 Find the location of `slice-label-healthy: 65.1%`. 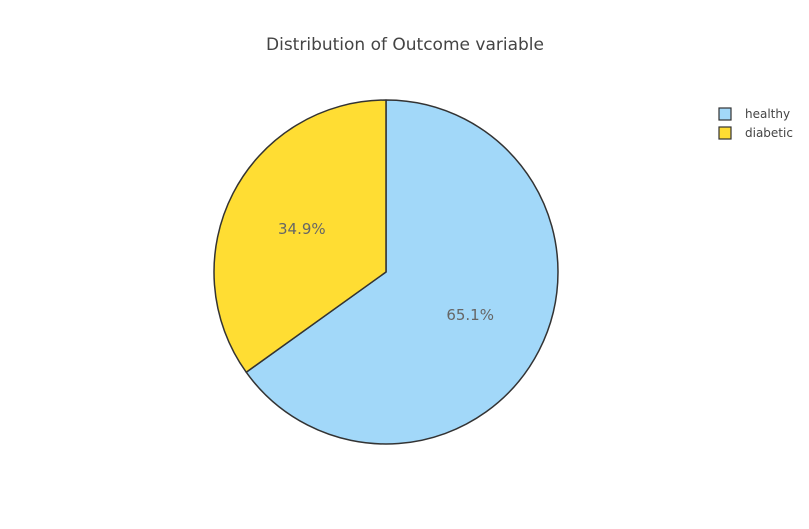

slice-label-healthy: 65.1% is located at coordinates (470, 315).